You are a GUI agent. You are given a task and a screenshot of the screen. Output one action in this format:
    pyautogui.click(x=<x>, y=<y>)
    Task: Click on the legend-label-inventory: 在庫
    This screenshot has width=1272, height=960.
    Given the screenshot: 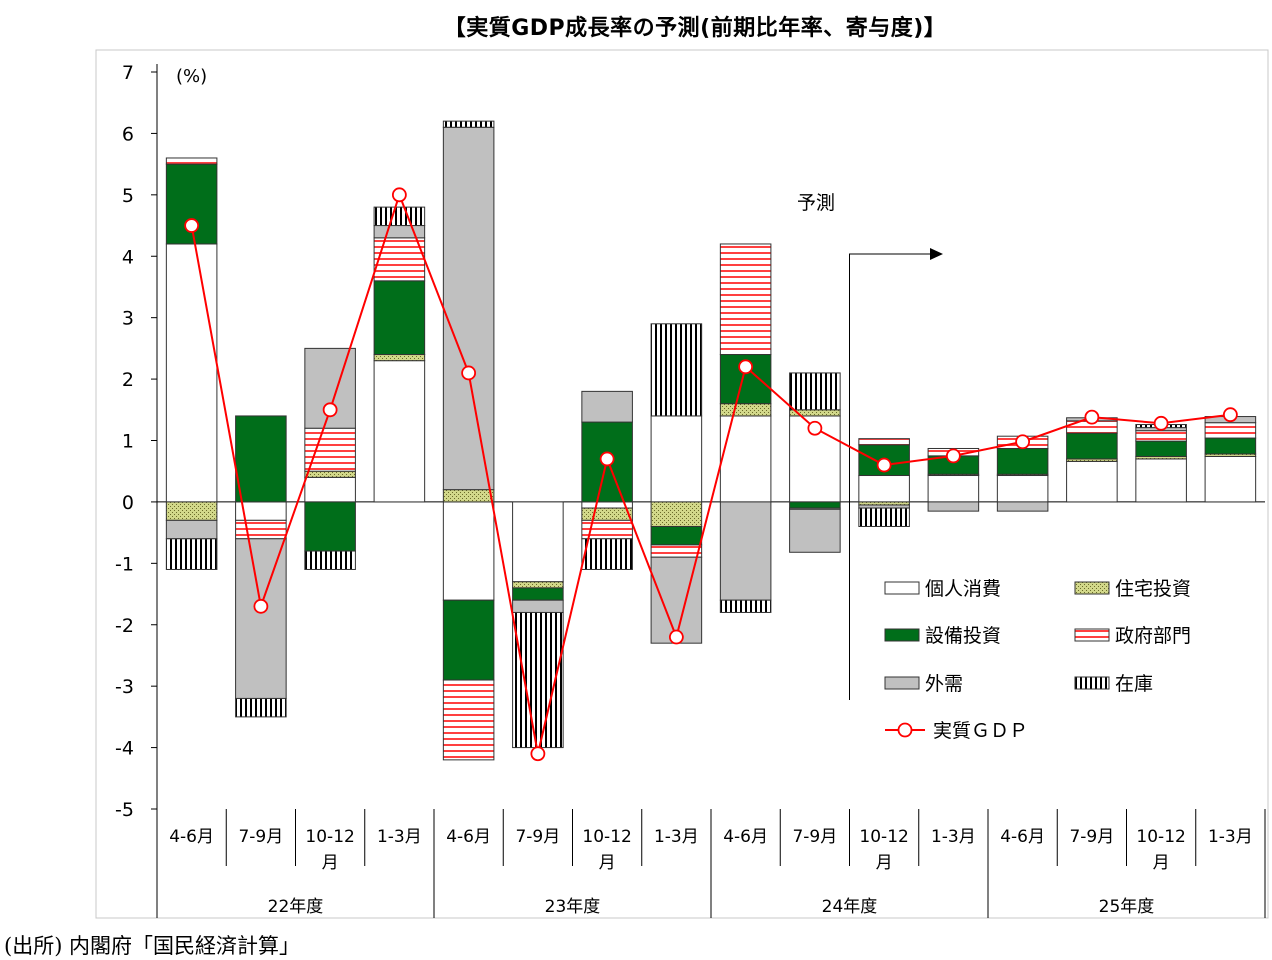 What is the action you would take?
    pyautogui.click(x=1134, y=684)
    